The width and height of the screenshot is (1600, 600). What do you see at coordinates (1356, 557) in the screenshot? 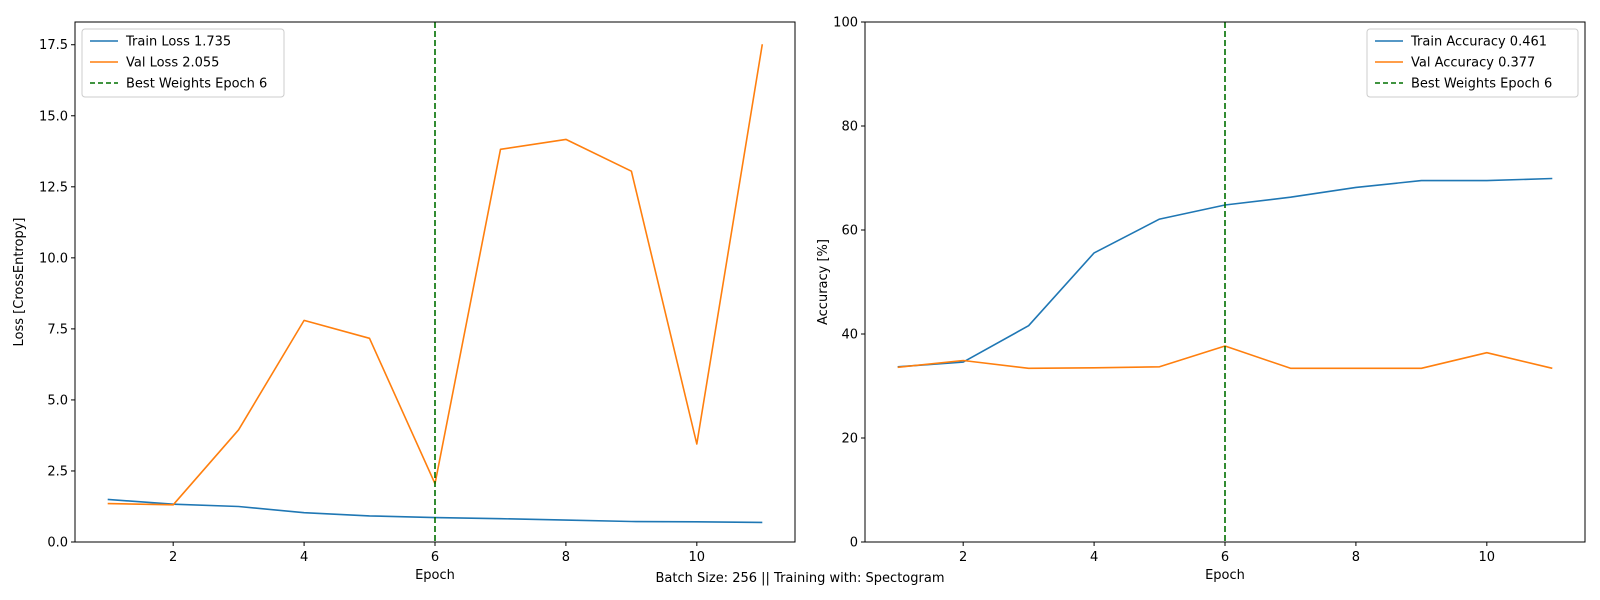
I see `accuracy-x-tick-label: 8` at bounding box center [1356, 557].